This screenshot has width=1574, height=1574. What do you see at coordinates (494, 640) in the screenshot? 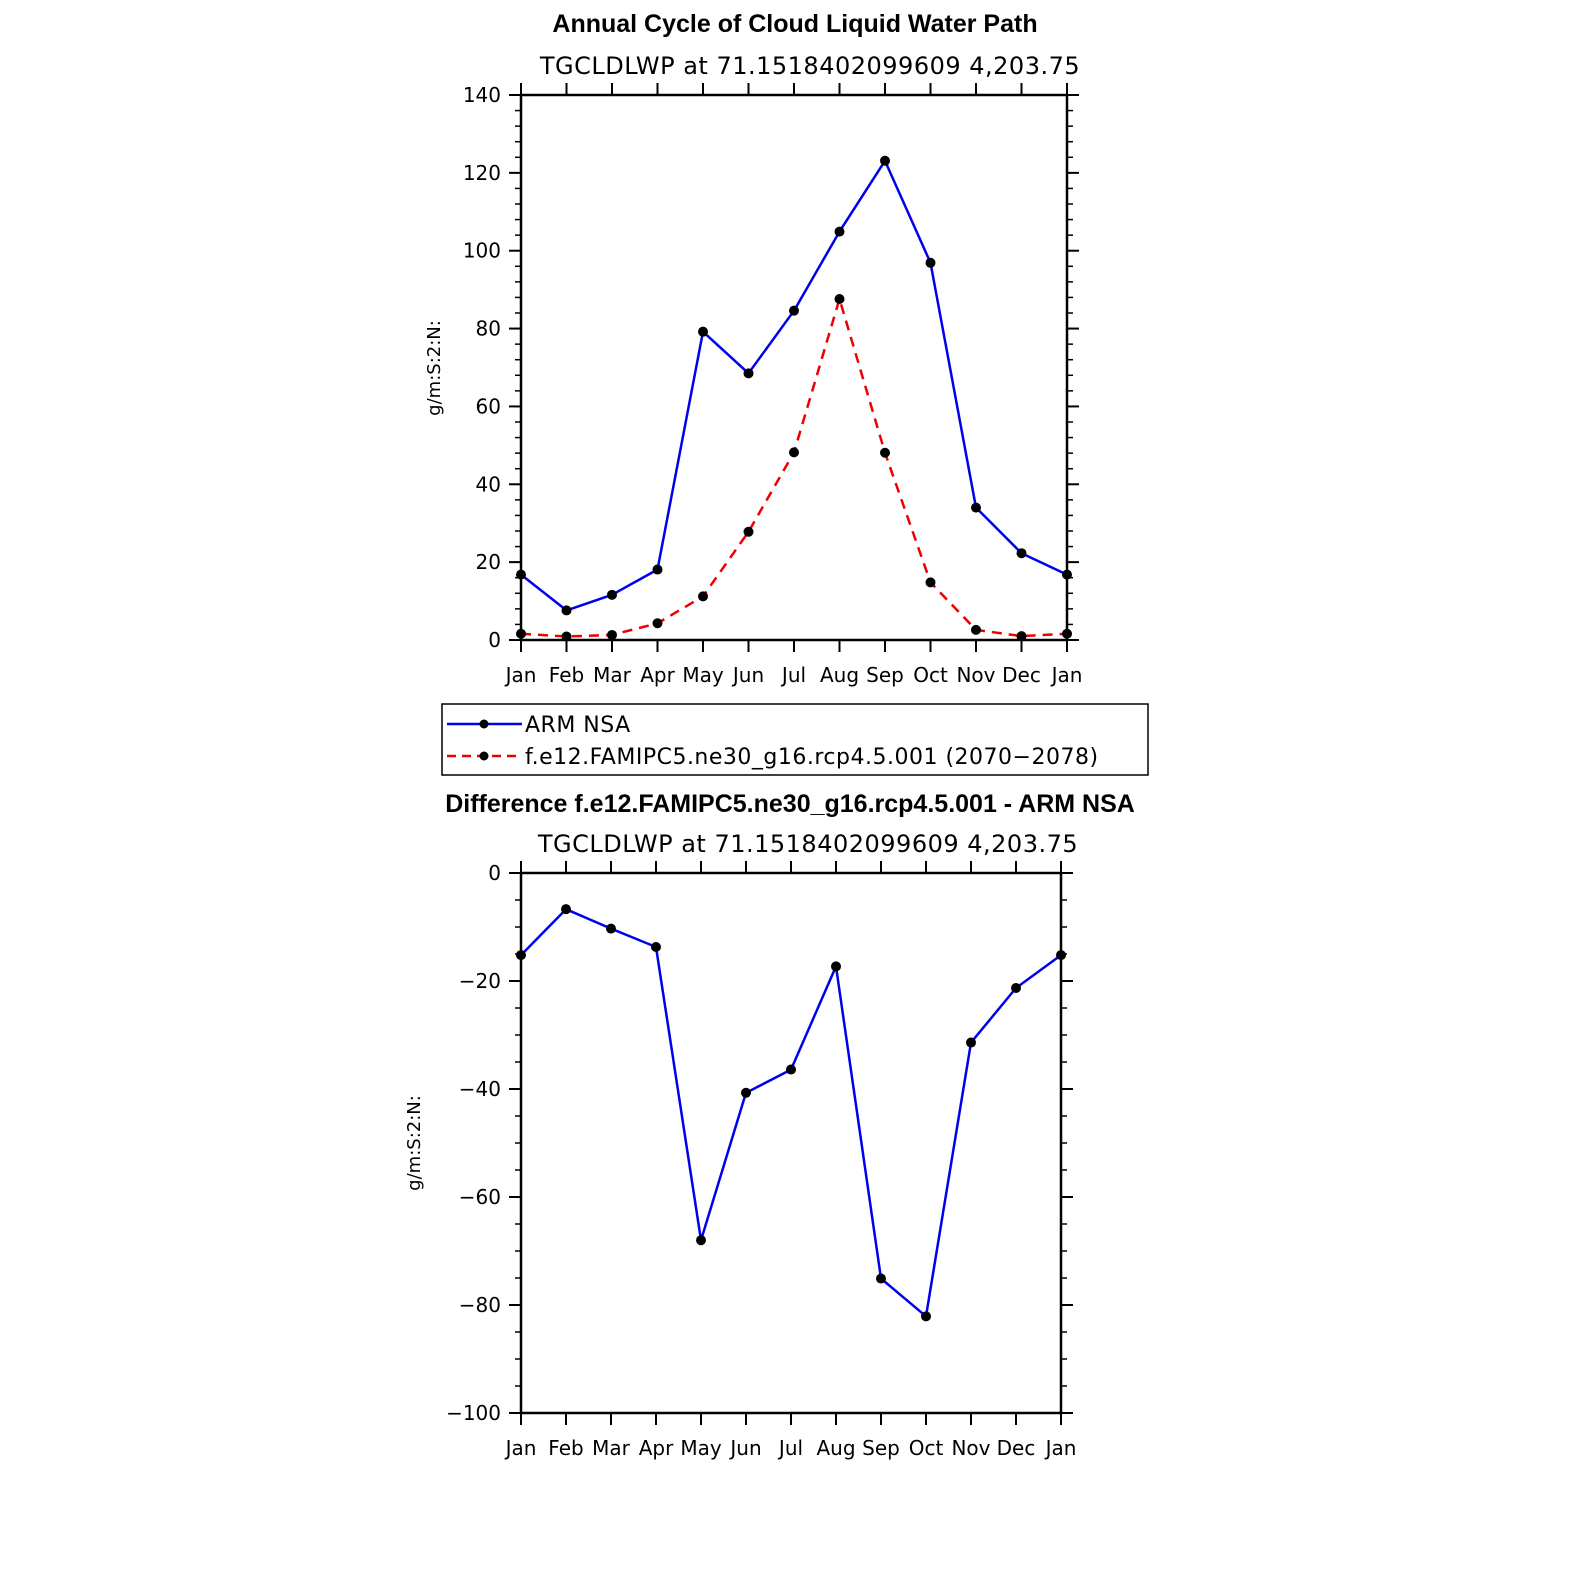
I see `top-chart-y-tick-label: 0` at bounding box center [494, 640].